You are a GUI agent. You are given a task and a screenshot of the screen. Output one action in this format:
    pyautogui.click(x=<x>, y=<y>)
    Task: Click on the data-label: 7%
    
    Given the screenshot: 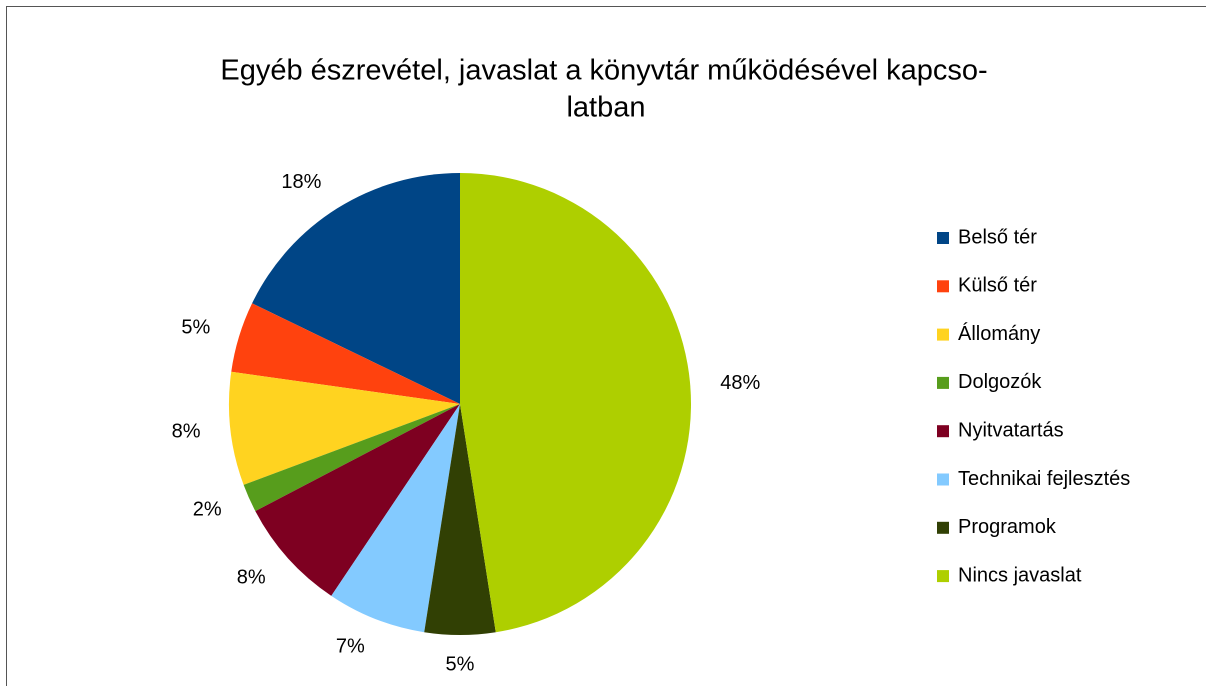 What is the action you would take?
    pyautogui.click(x=350, y=646)
    